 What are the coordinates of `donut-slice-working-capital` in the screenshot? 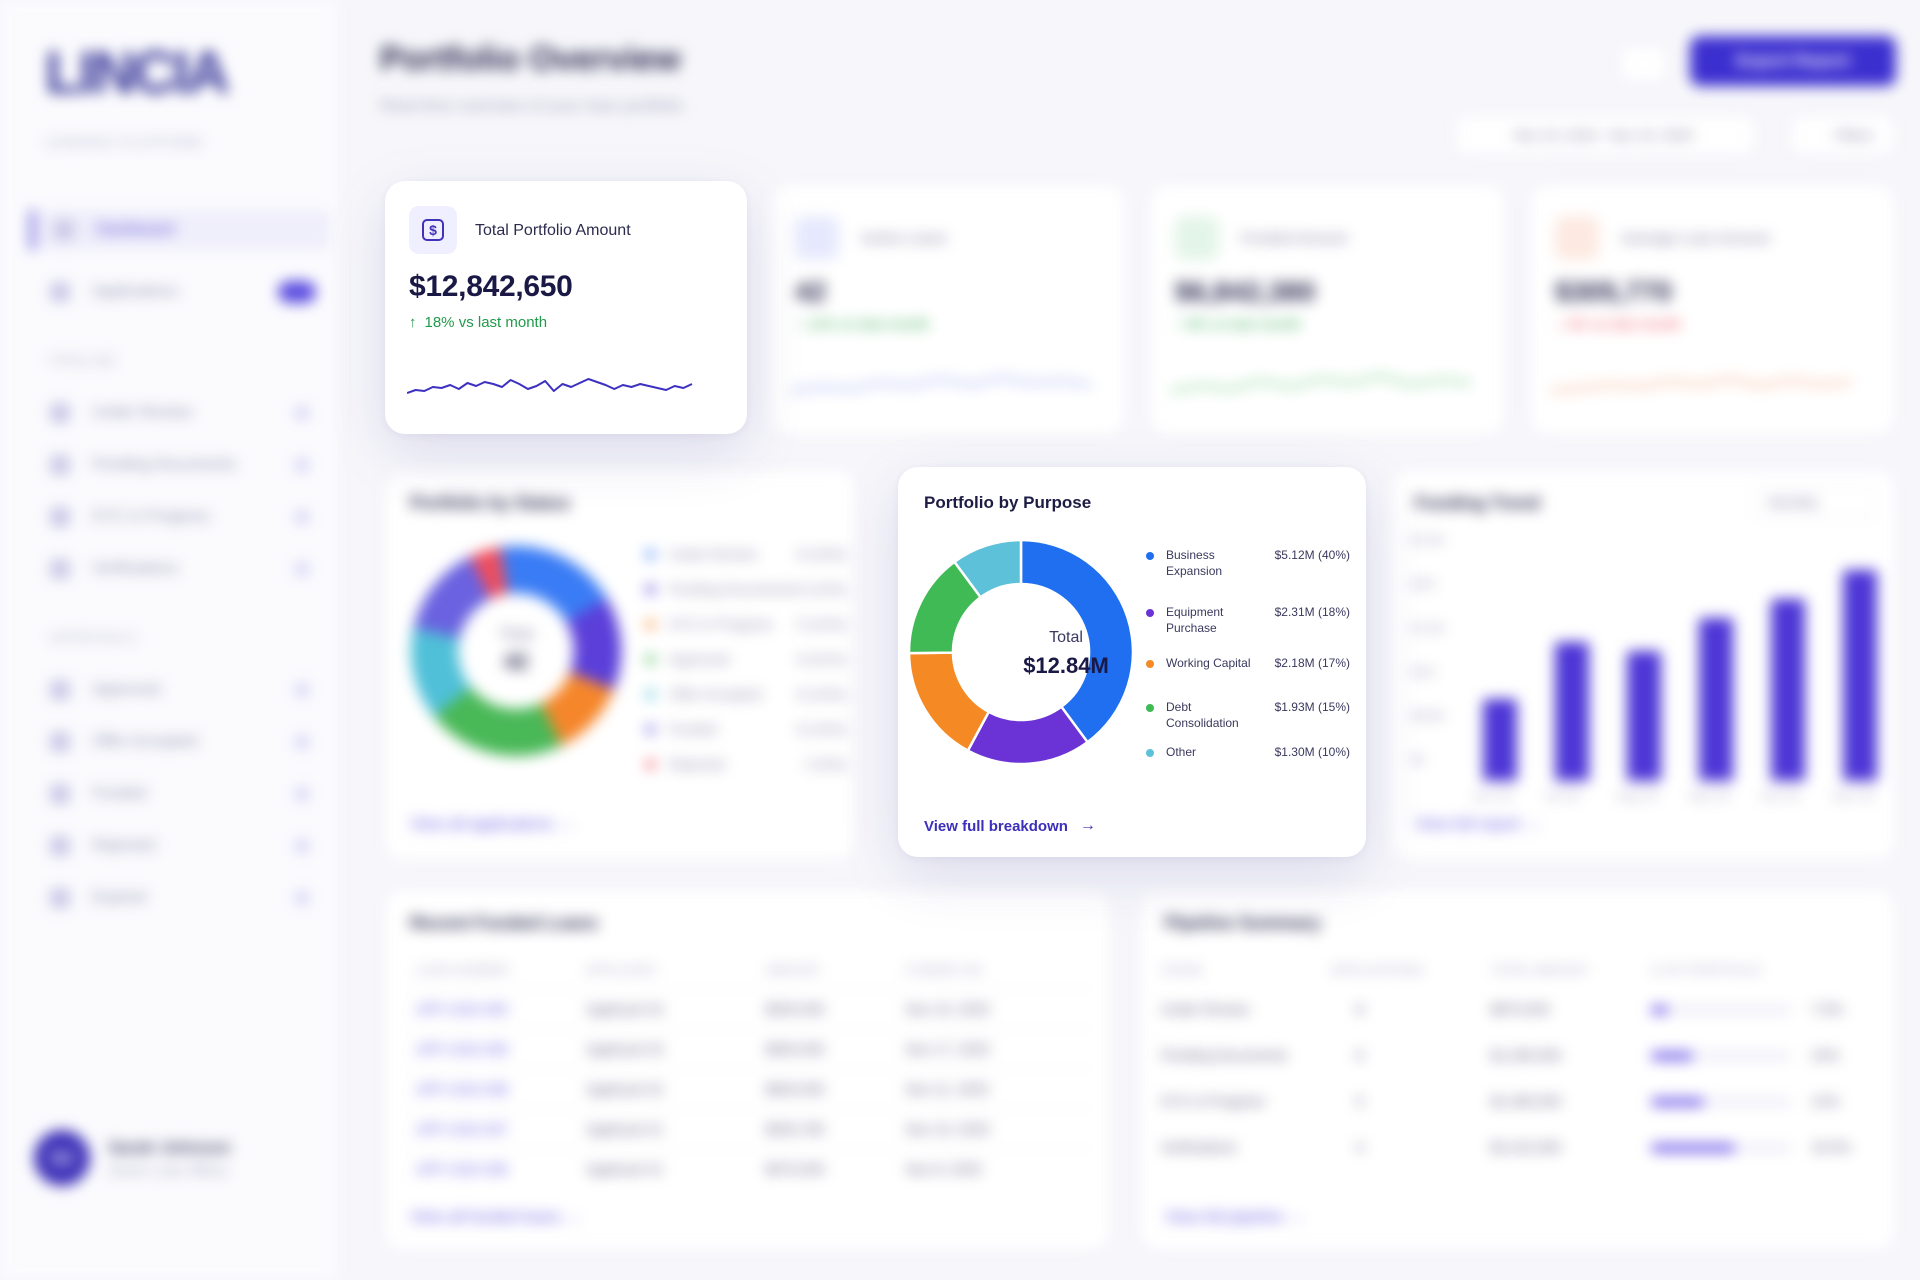 It's located at (949, 702).